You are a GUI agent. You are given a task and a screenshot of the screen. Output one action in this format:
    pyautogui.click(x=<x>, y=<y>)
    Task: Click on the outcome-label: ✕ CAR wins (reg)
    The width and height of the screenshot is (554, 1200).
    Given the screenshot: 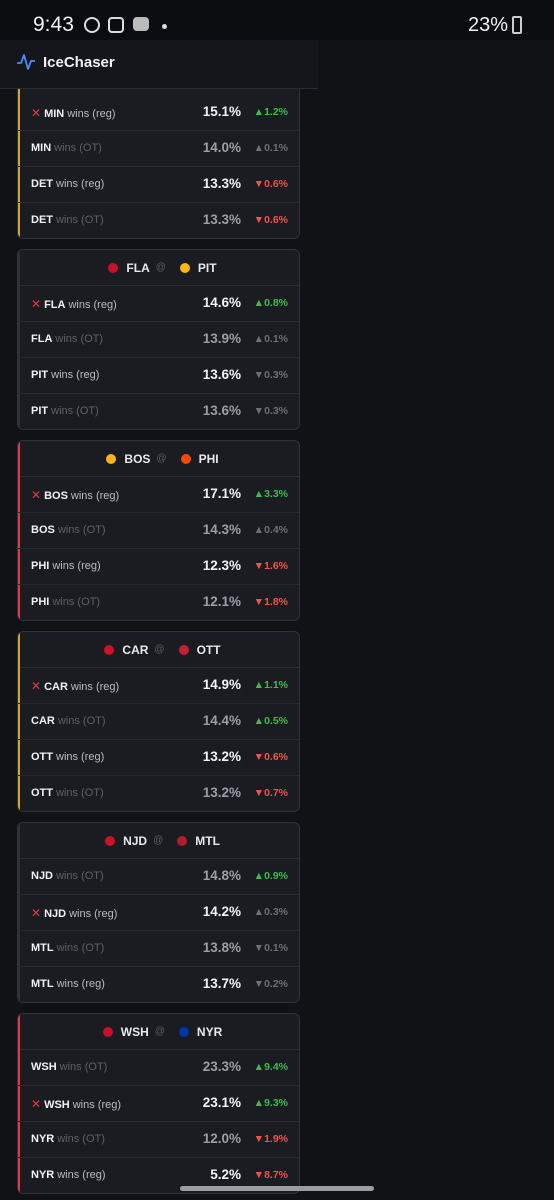 What is the action you would take?
    pyautogui.click(x=75, y=686)
    